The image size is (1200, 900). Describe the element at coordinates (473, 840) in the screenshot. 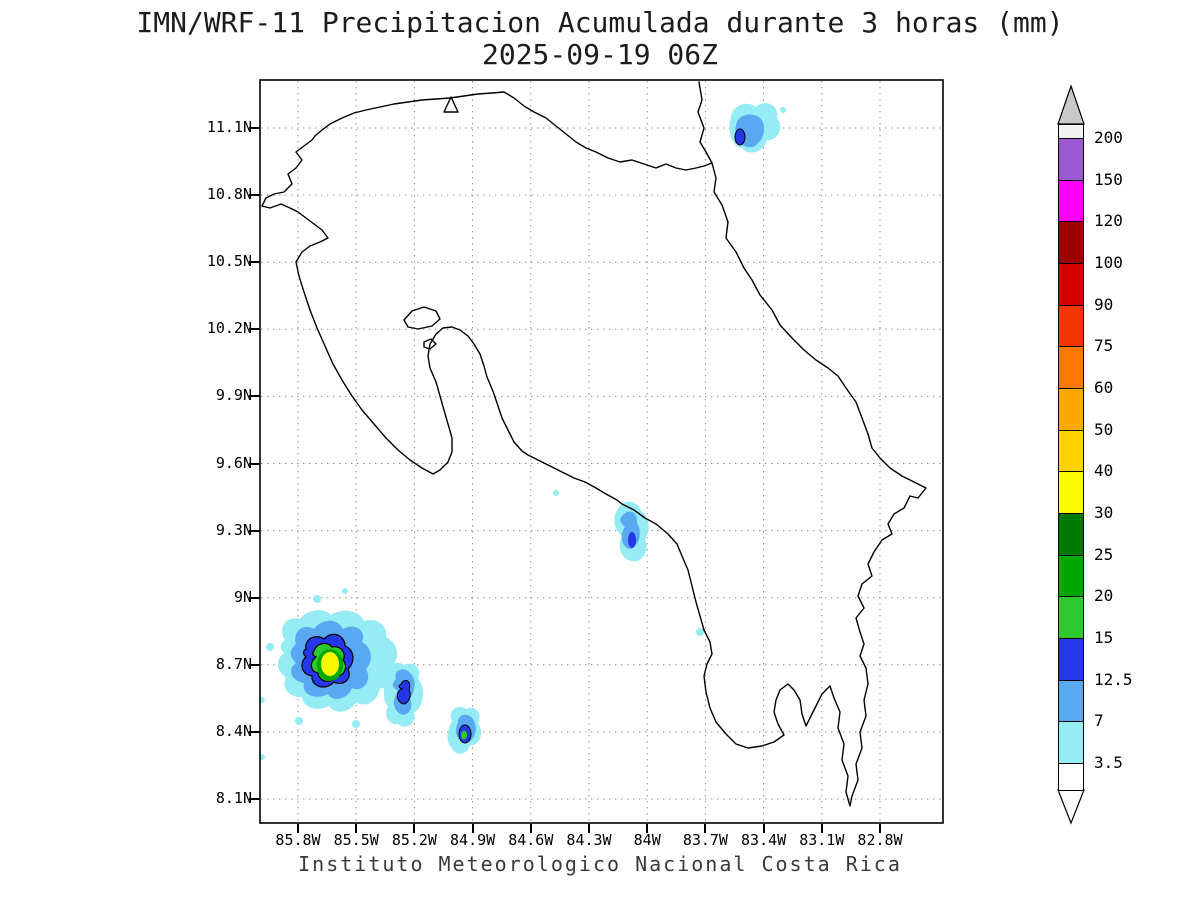

I see `lon-tick-label: 84.9W` at that location.